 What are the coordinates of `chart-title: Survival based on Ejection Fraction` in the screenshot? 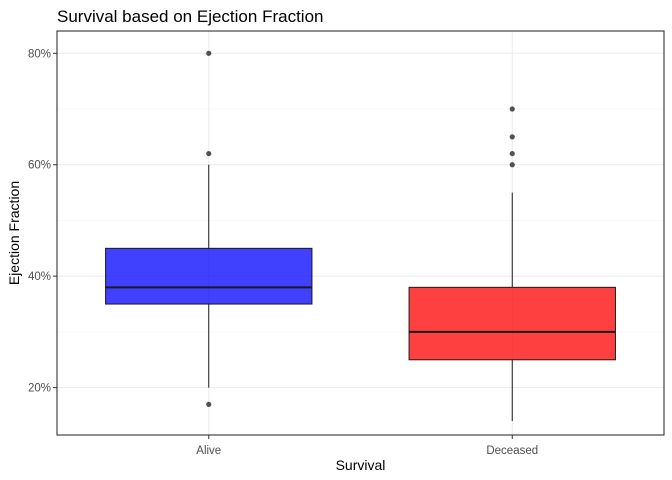 It's located at (190, 16).